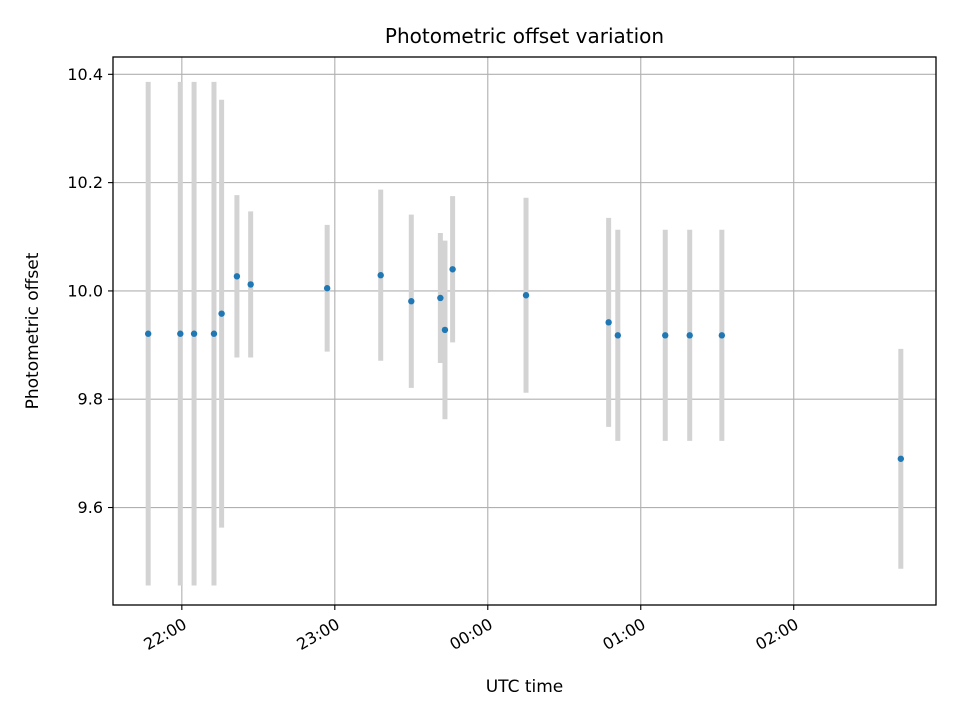 This screenshot has width=960, height=720. What do you see at coordinates (85, 290) in the screenshot?
I see `y-tick-label: 10.0` at bounding box center [85, 290].